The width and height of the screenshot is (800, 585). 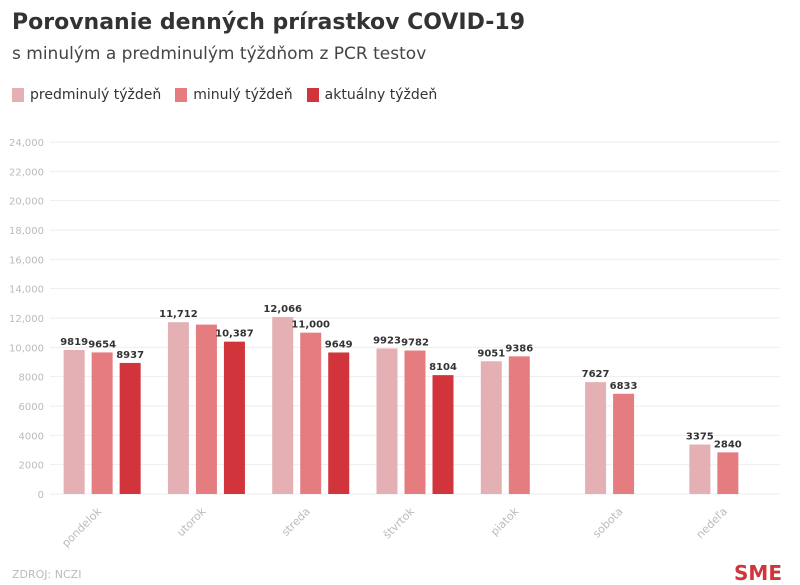 I want to click on x-tick-label: sobota, so click(x=608, y=523).